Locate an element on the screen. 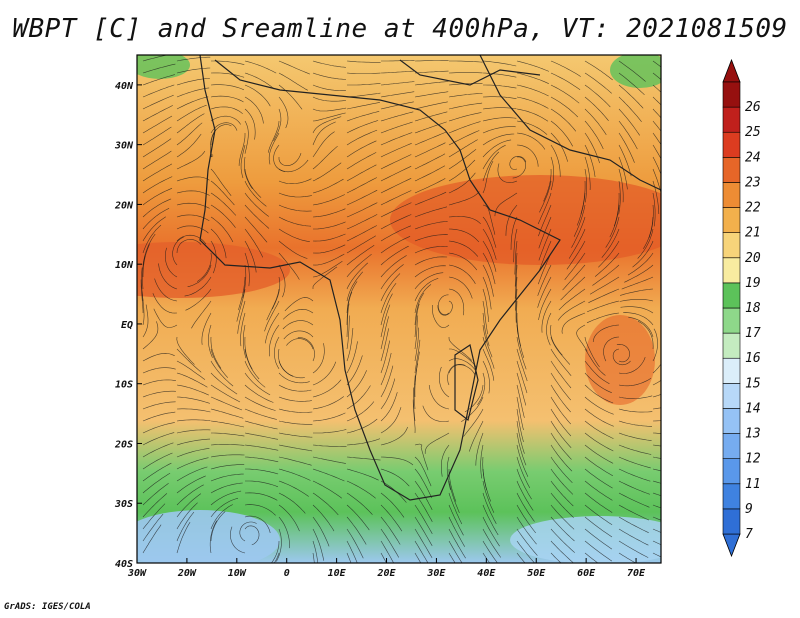 The width and height of the screenshot is (800, 618). lon-axis: 30W 20W 10W 0 10E 20E 30E 40E 50E 60E 70E is located at coordinates (386, 568).